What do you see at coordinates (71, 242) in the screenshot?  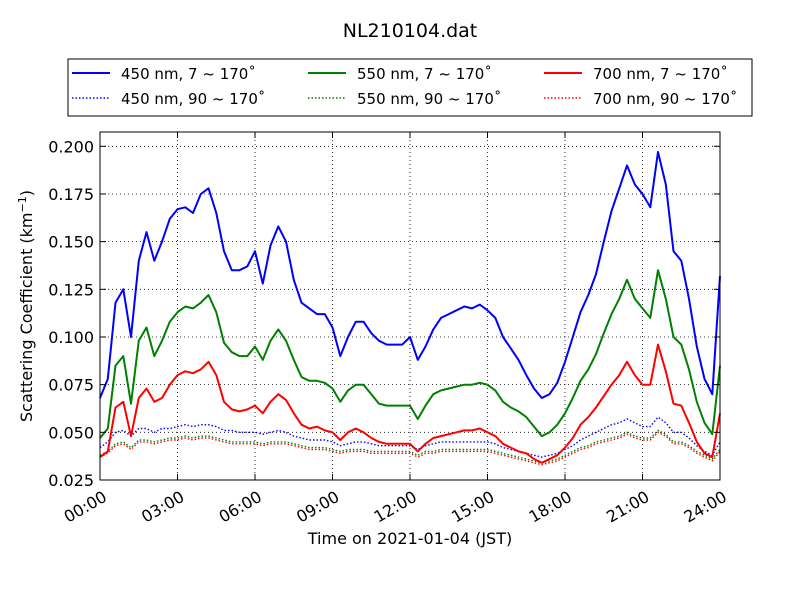 I see `y-tick-label: 0.150` at bounding box center [71, 242].